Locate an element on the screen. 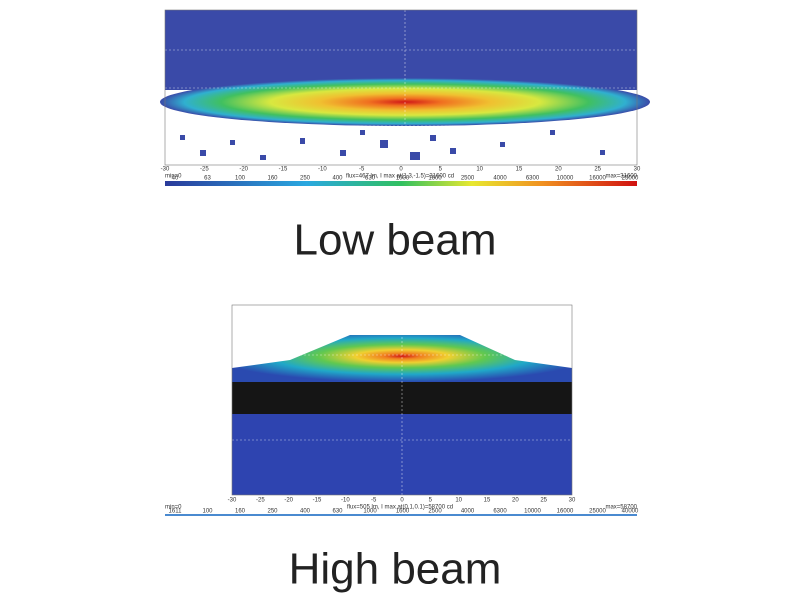  caption: Low beam is located at coordinates (394, 240).